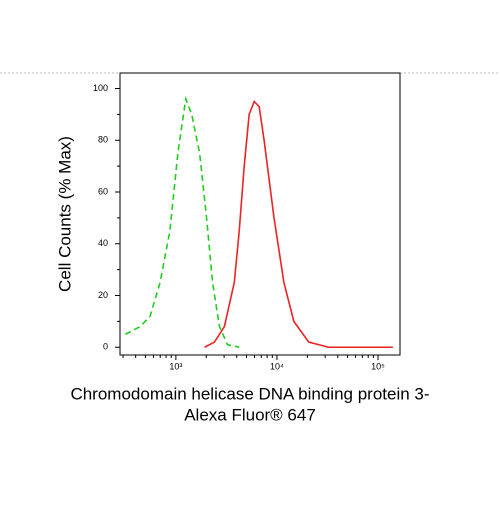 The image size is (500, 505). What do you see at coordinates (105, 347) in the screenshot?
I see `y-tick-label: 0` at bounding box center [105, 347].